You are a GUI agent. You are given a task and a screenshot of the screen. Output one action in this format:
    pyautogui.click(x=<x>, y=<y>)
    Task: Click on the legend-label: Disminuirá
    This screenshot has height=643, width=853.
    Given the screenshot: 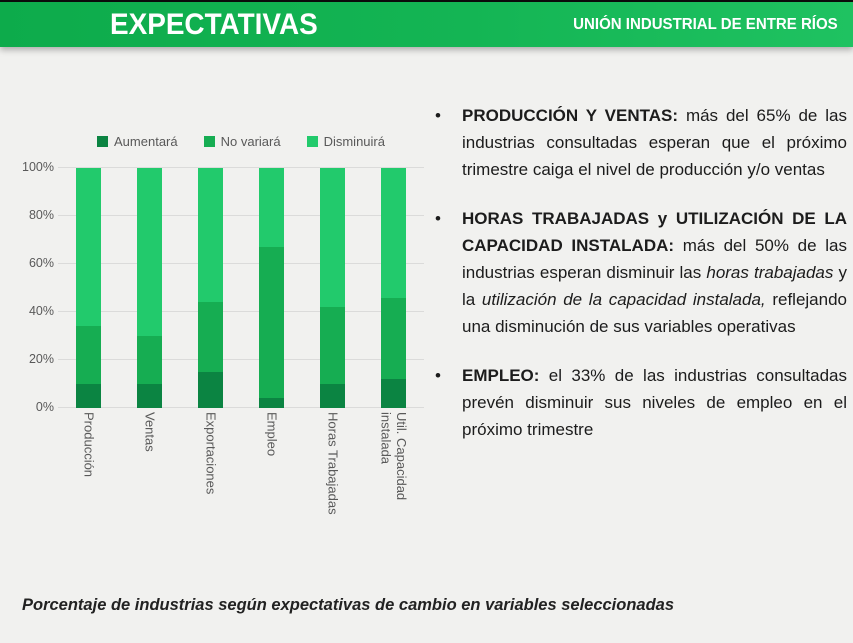 What is the action you would take?
    pyautogui.click(x=354, y=141)
    